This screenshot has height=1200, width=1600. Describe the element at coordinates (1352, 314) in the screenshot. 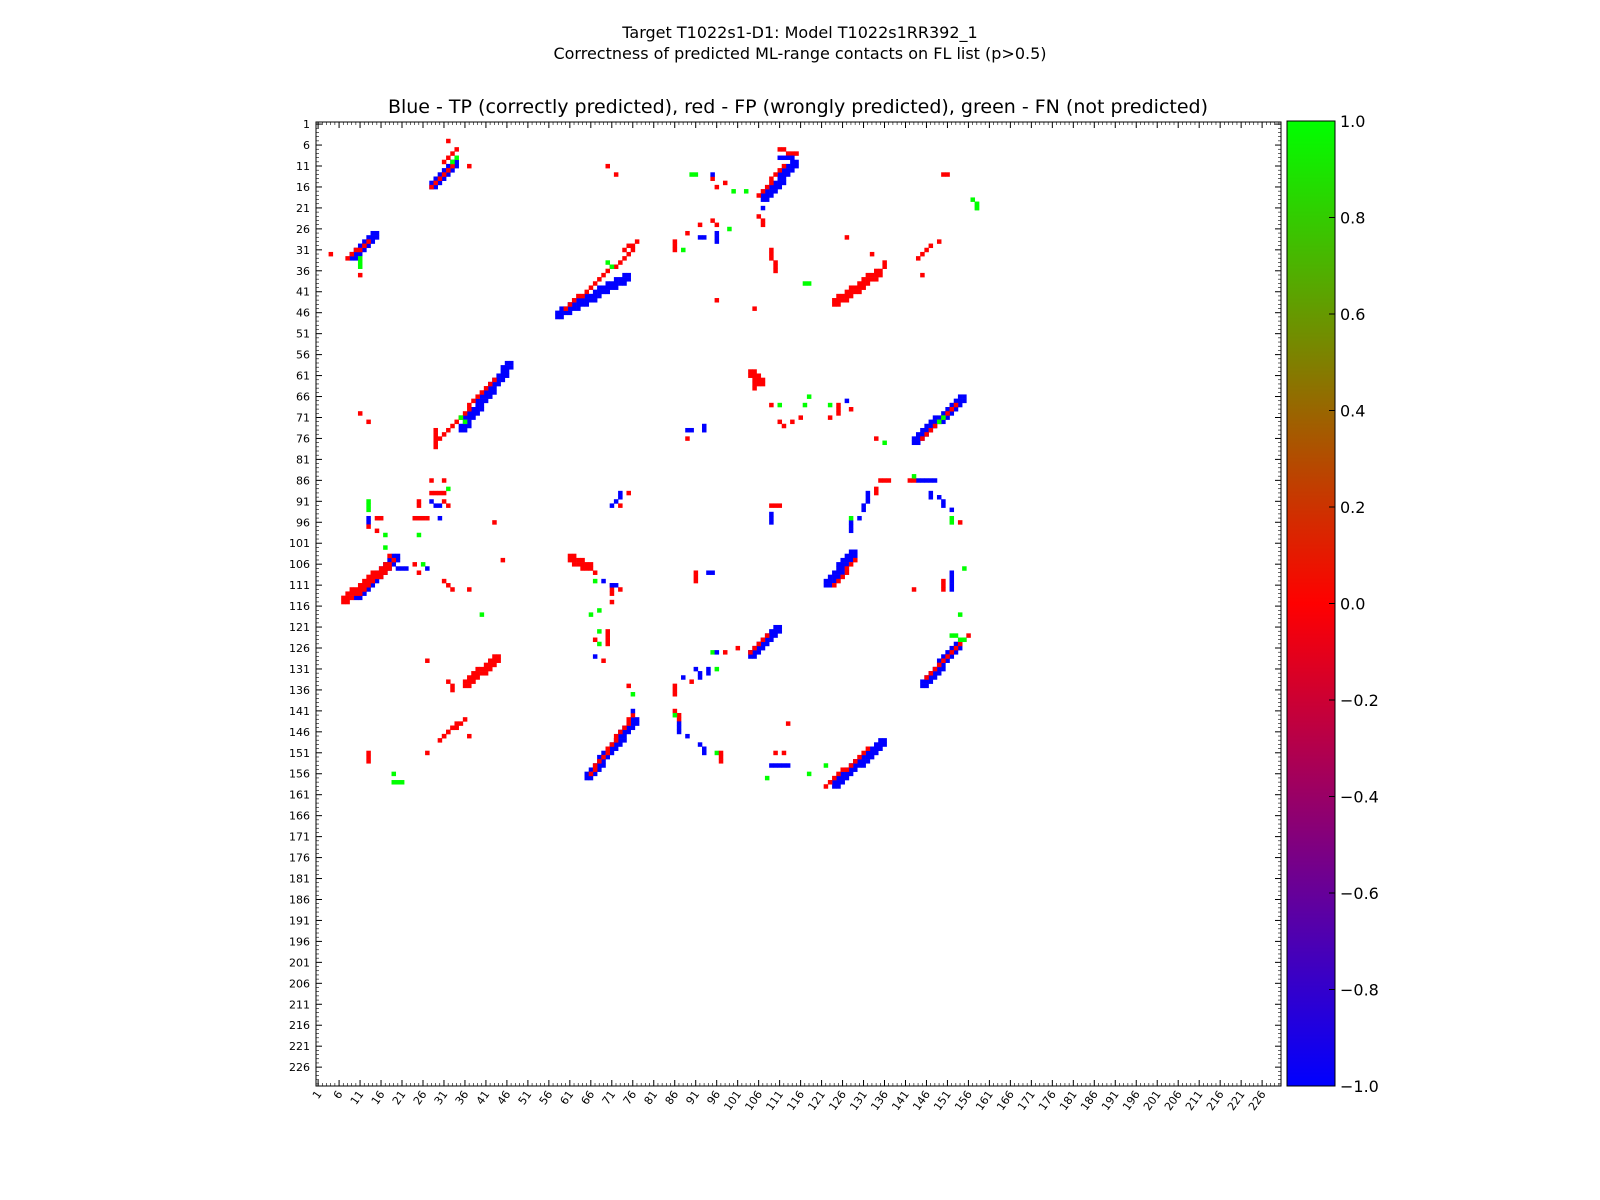

I see `colorbar-tick-label: 0.6` at that location.